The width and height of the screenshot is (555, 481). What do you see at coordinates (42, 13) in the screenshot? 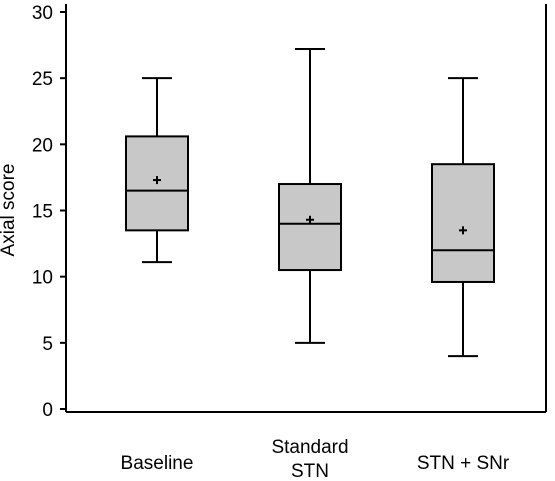
I see `y-tick-label: 30` at bounding box center [42, 13].